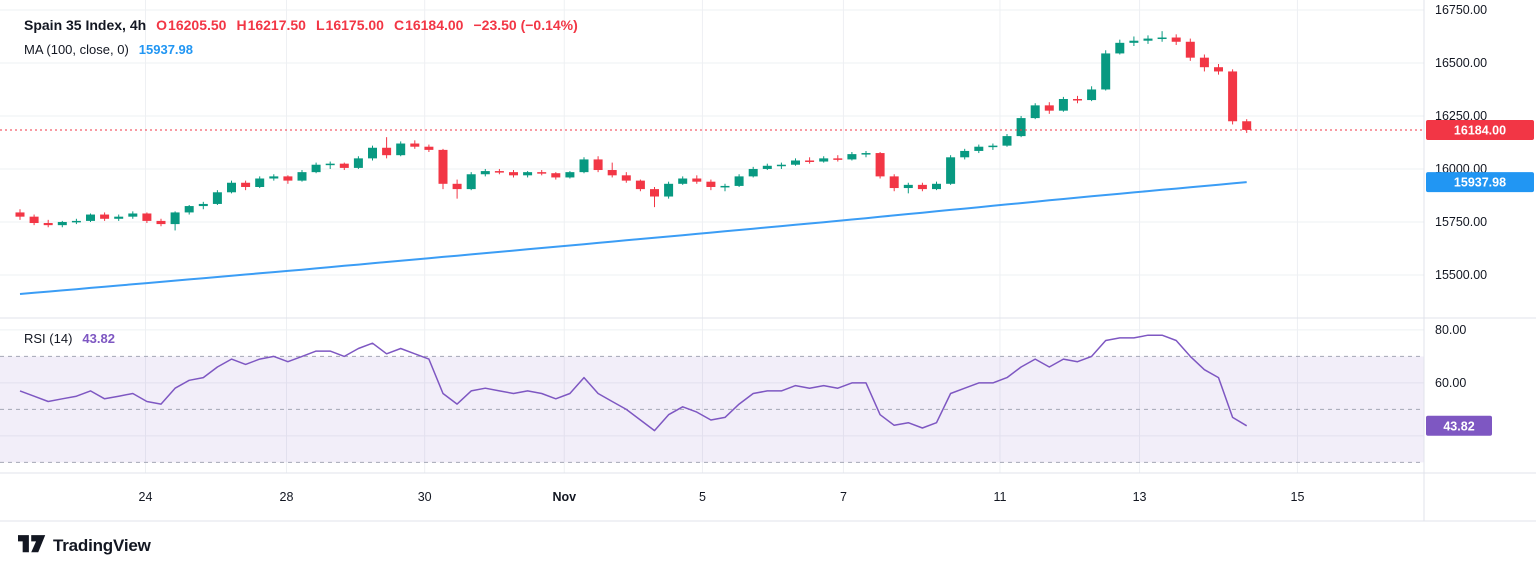 The height and width of the screenshot is (569, 1536). I want to click on footer-bar: TradingView, so click(768, 545).